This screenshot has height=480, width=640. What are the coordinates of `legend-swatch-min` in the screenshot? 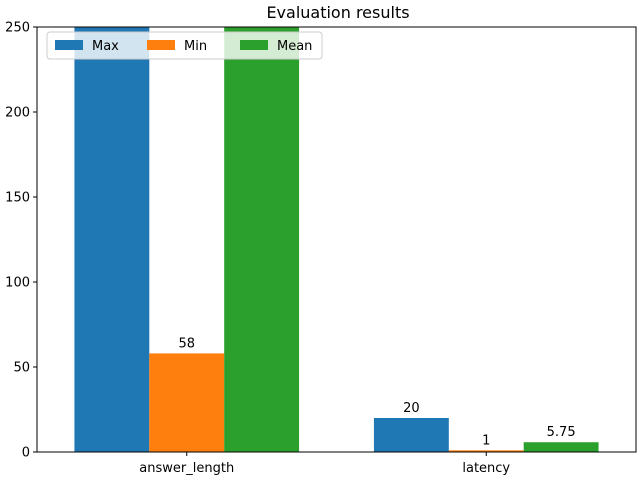 It's located at (161, 45).